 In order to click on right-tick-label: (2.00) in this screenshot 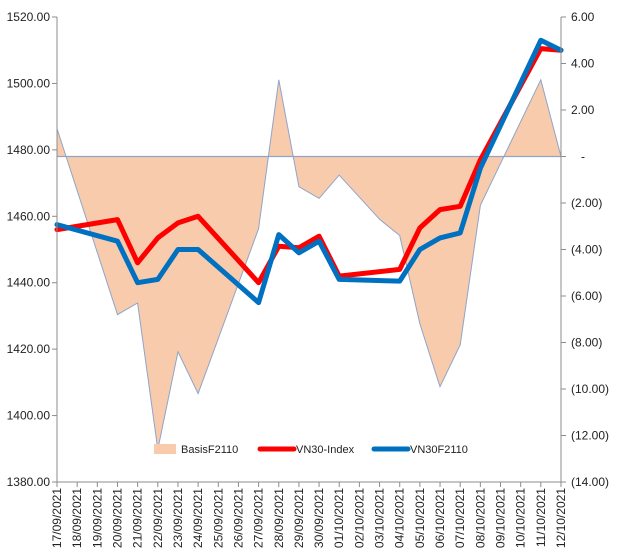, I will do `click(586, 203)`.